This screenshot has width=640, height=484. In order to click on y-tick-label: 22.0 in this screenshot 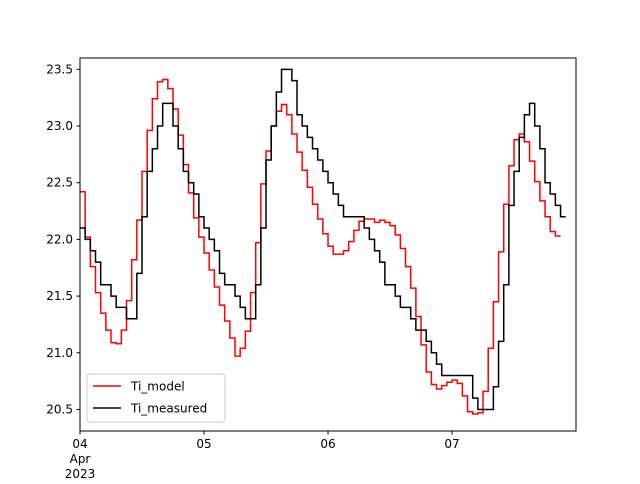, I will do `click(59, 239)`.